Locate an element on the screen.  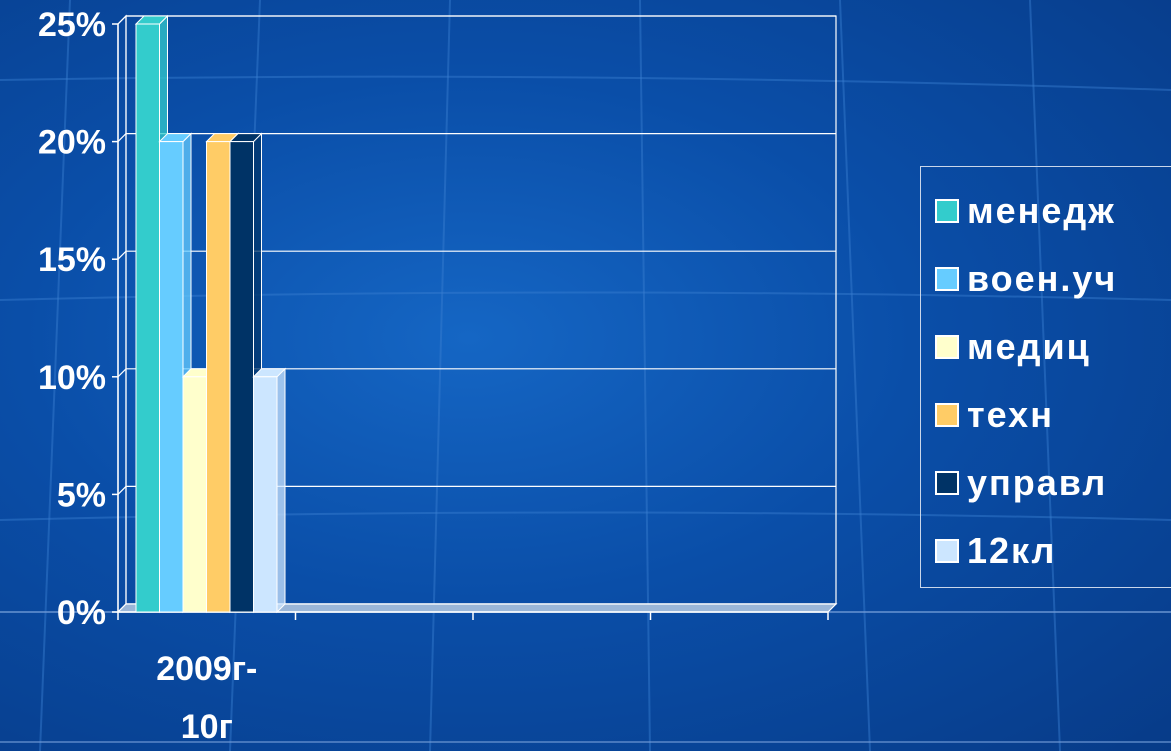
legend-label: управл is located at coordinates (1037, 482).